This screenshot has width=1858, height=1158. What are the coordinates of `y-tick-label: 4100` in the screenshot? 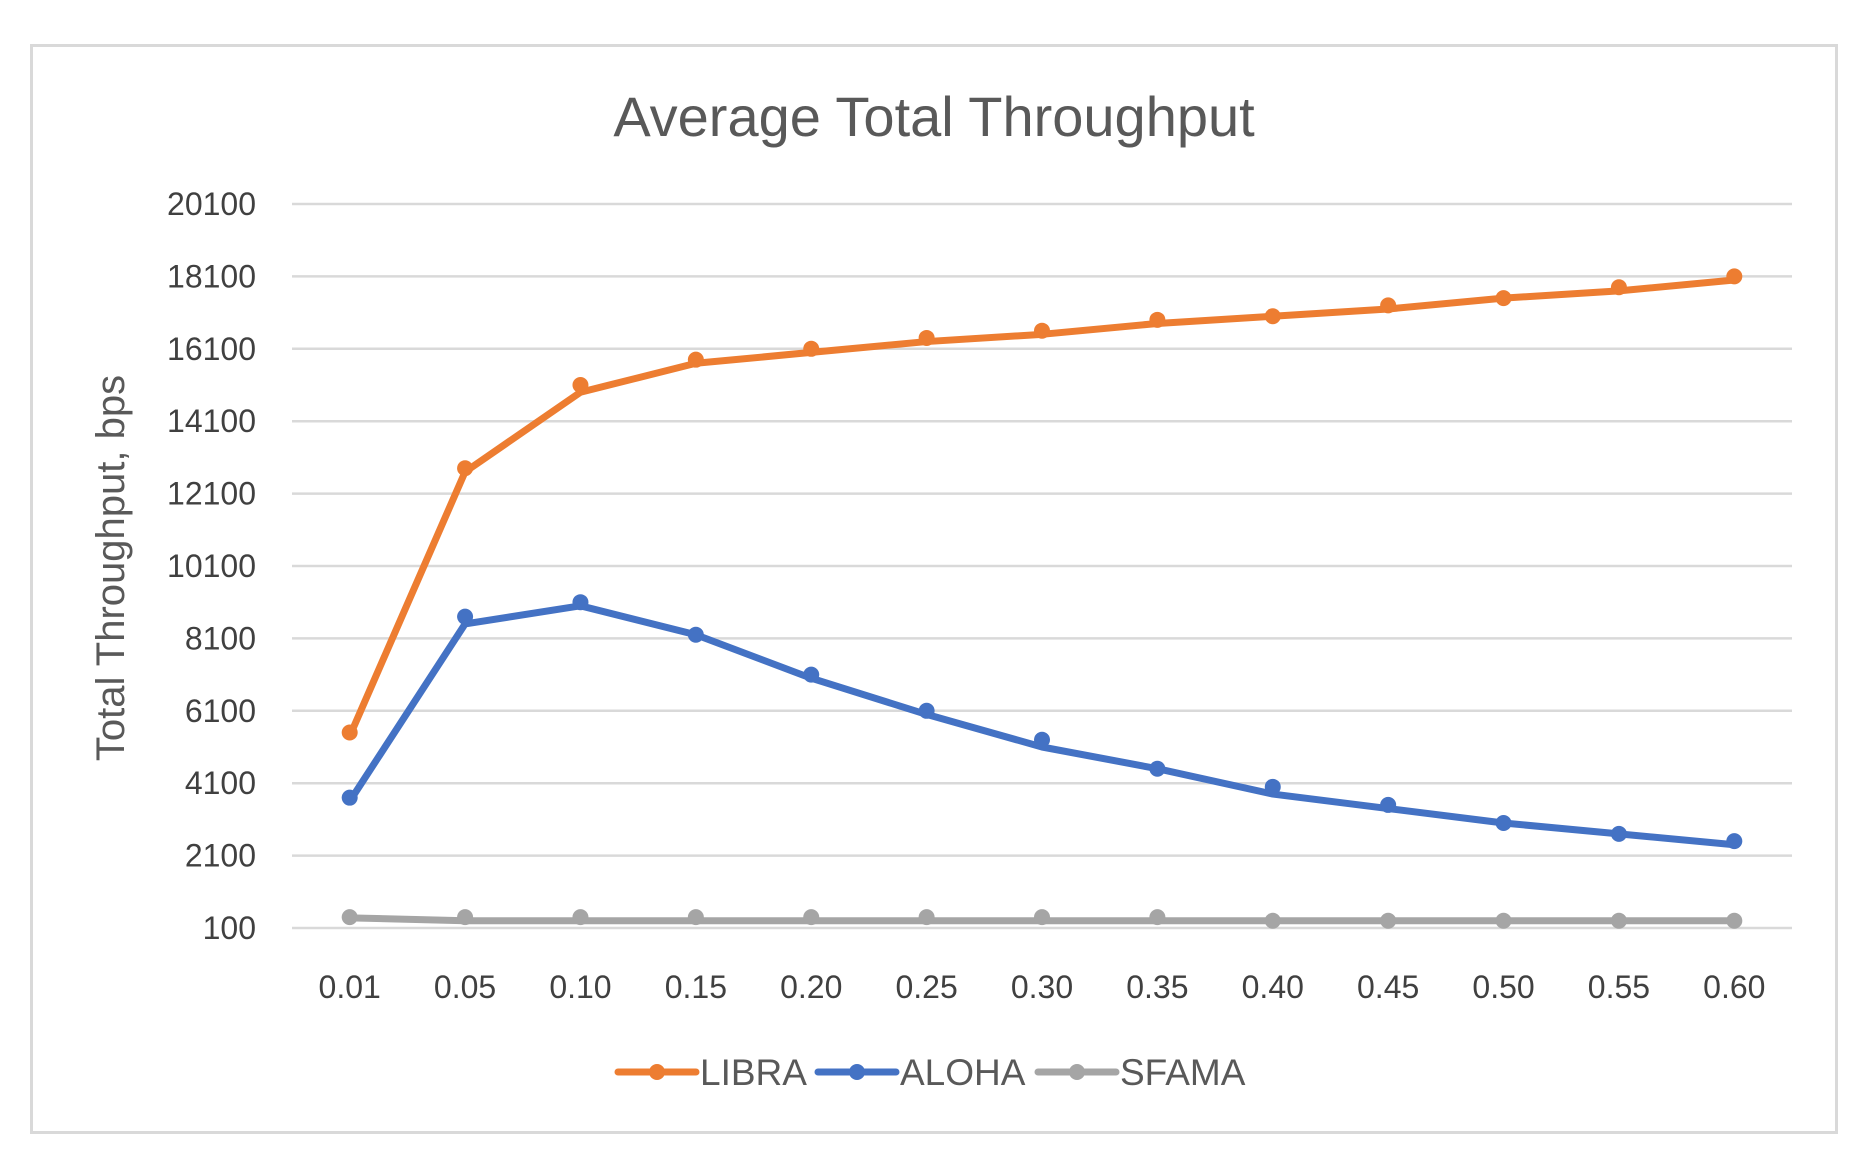 It's located at (220, 783).